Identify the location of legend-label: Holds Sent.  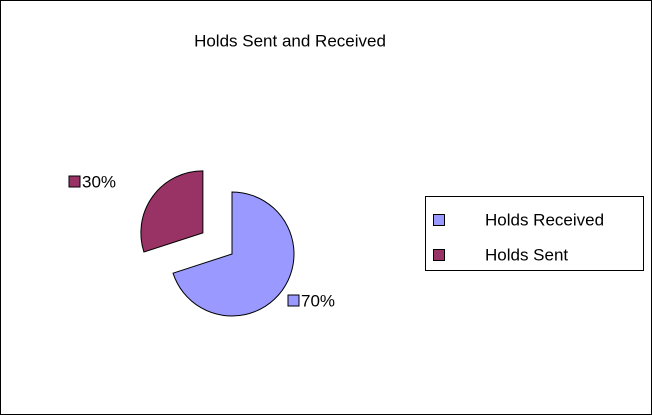
(526, 254).